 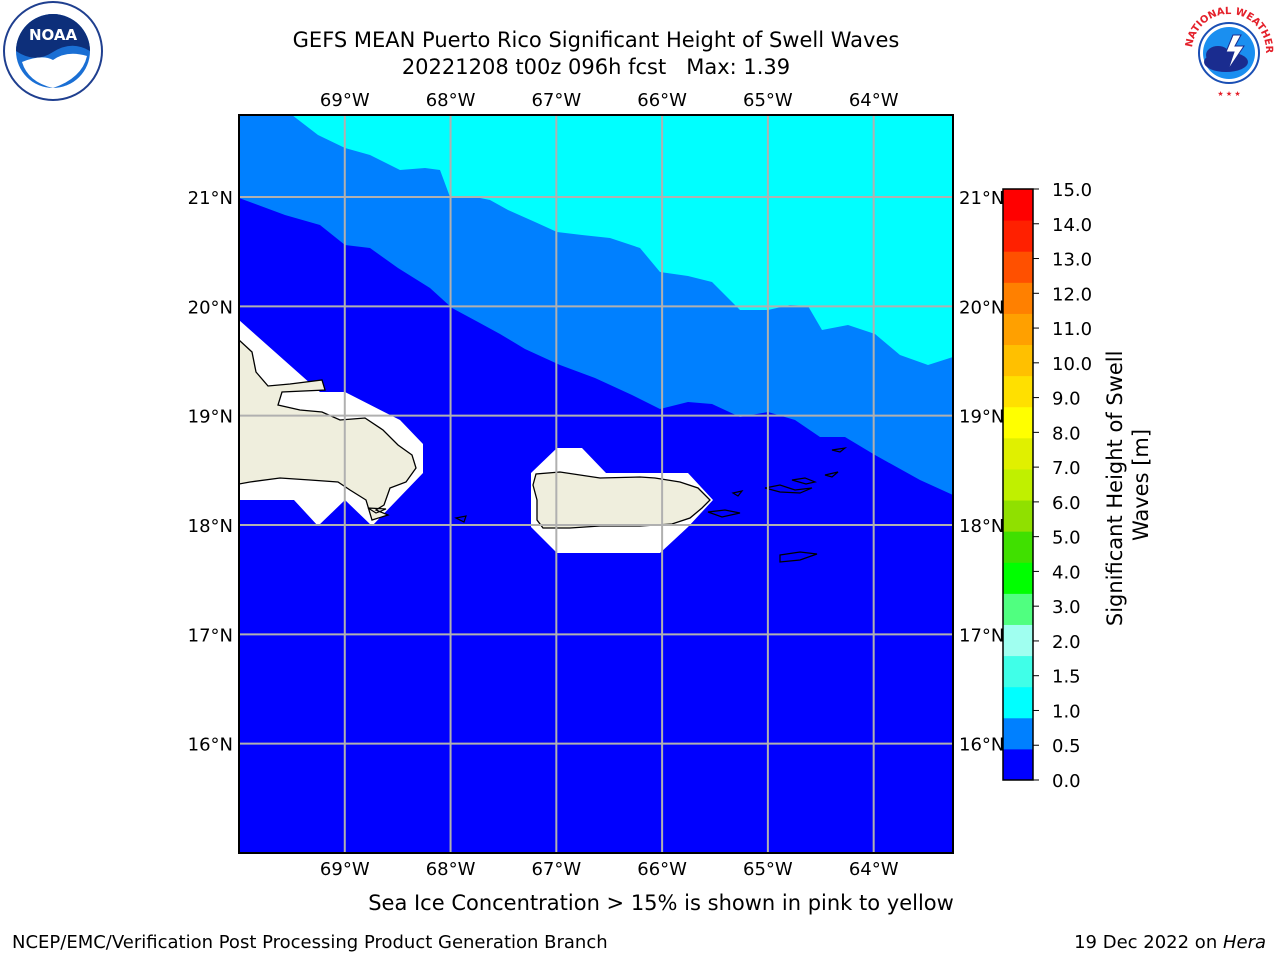 I want to click on colorbar-label: Significant Height of Swell Waves [m], so click(x=1128, y=485).